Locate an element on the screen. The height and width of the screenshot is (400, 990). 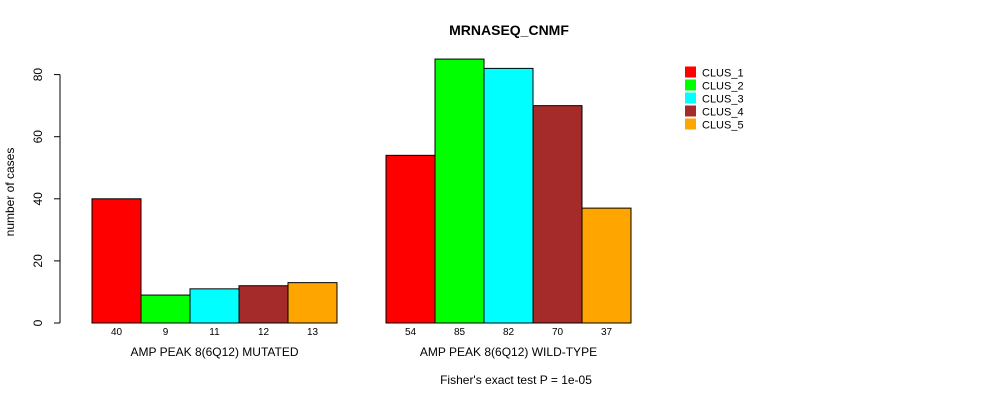
legend-label: CLUS_1 is located at coordinates (723, 74).